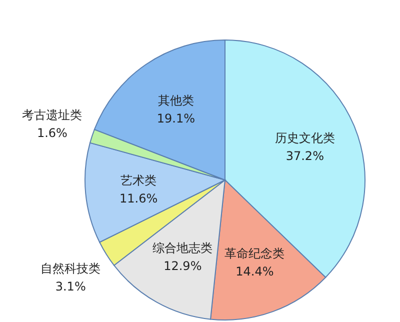 This screenshot has width=400, height=322. What do you see at coordinates (176, 118) in the screenshot?
I see `data-label: 19.1%` at bounding box center [176, 118].